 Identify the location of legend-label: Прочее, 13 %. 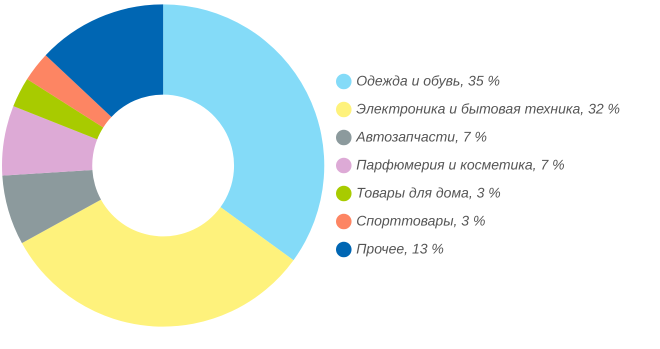
(400, 248).